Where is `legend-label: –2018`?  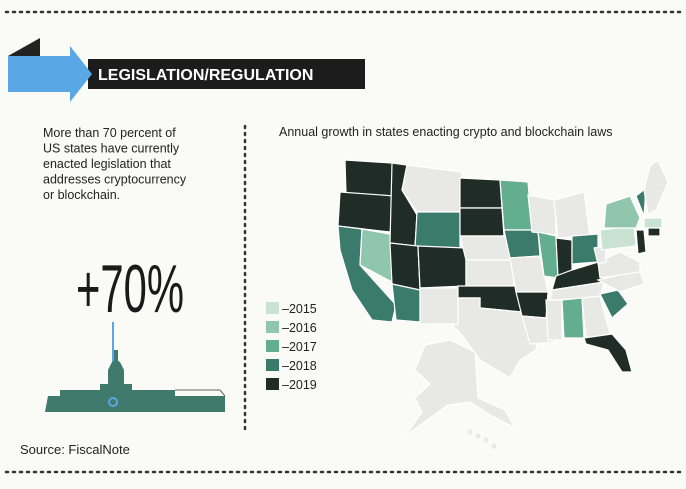
legend-label: –2018 is located at coordinates (299, 366).